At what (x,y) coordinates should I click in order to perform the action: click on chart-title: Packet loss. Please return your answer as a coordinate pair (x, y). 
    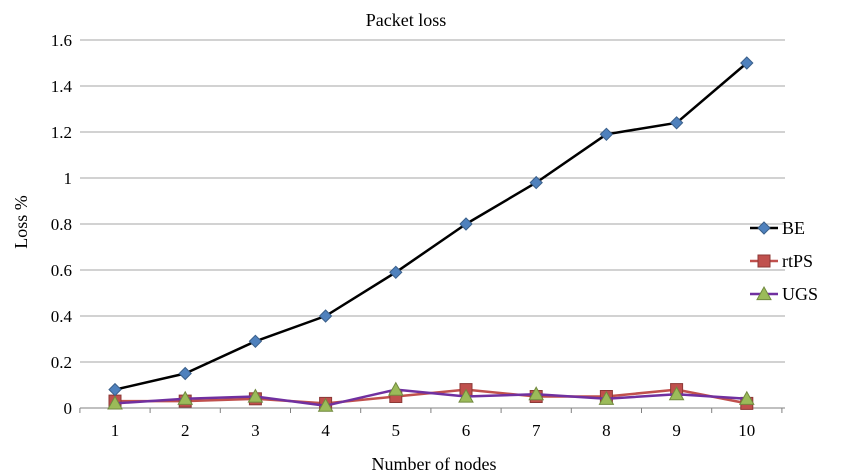
    Looking at the image, I should click on (406, 20).